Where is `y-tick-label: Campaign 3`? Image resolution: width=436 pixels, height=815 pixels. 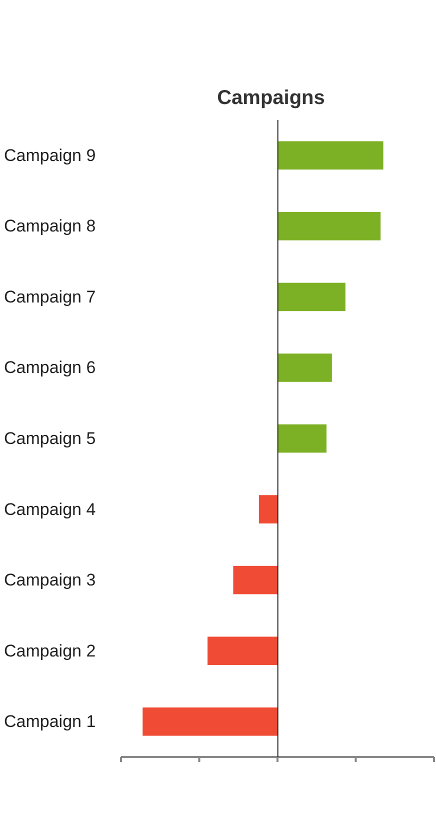
y-tick-label: Campaign 3 is located at coordinates (50, 580).